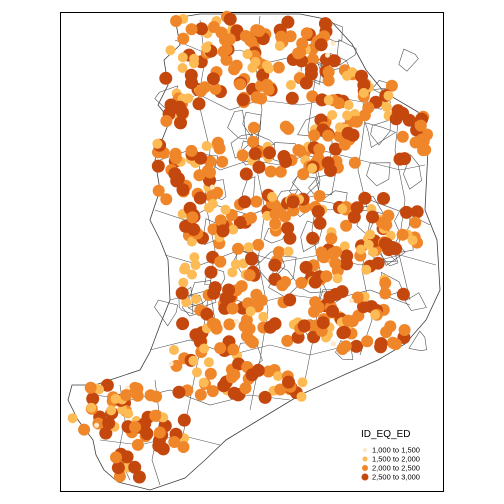 Image resolution: width=504 pixels, height=504 pixels. What do you see at coordinates (402, 202) in the screenshot?
I see `district-line` at bounding box center [402, 202].